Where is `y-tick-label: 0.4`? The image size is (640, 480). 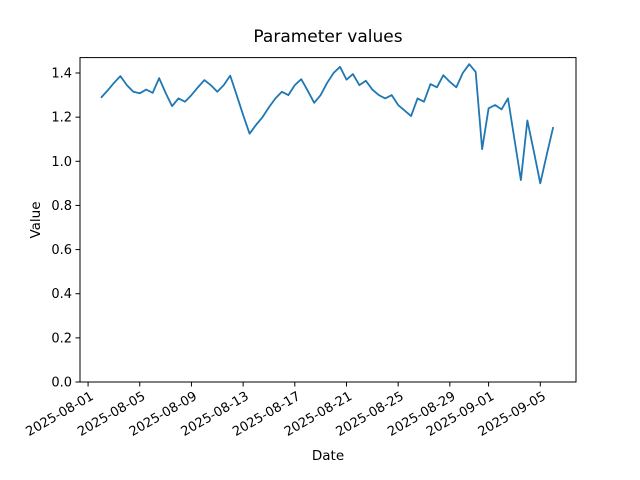 y-tick-label: 0.4 is located at coordinates (61, 294).